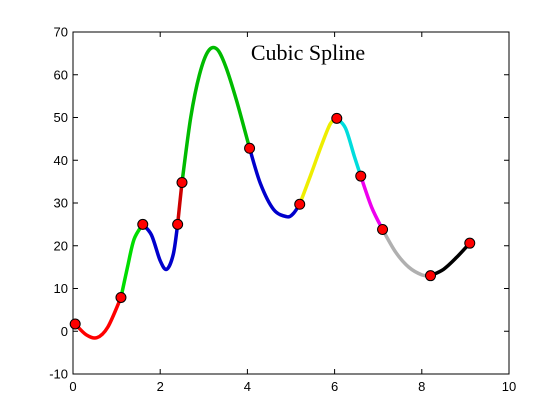  What do you see at coordinates (61, 288) in the screenshot?
I see `y-tick-label: 10` at bounding box center [61, 288].